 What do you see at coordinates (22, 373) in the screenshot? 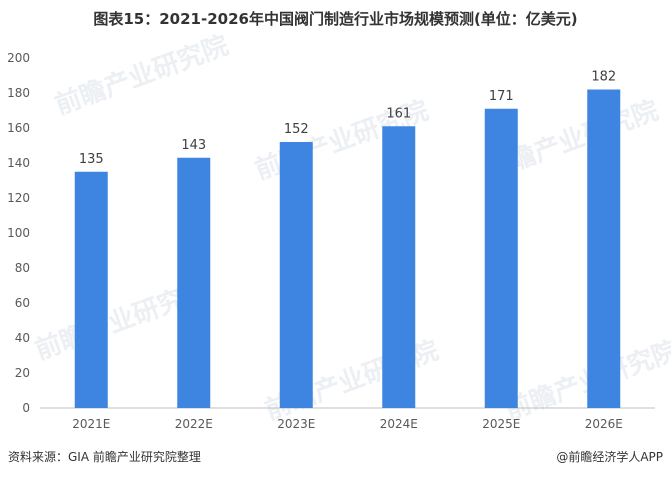
I see `y-tick-label: 20` at bounding box center [22, 373].